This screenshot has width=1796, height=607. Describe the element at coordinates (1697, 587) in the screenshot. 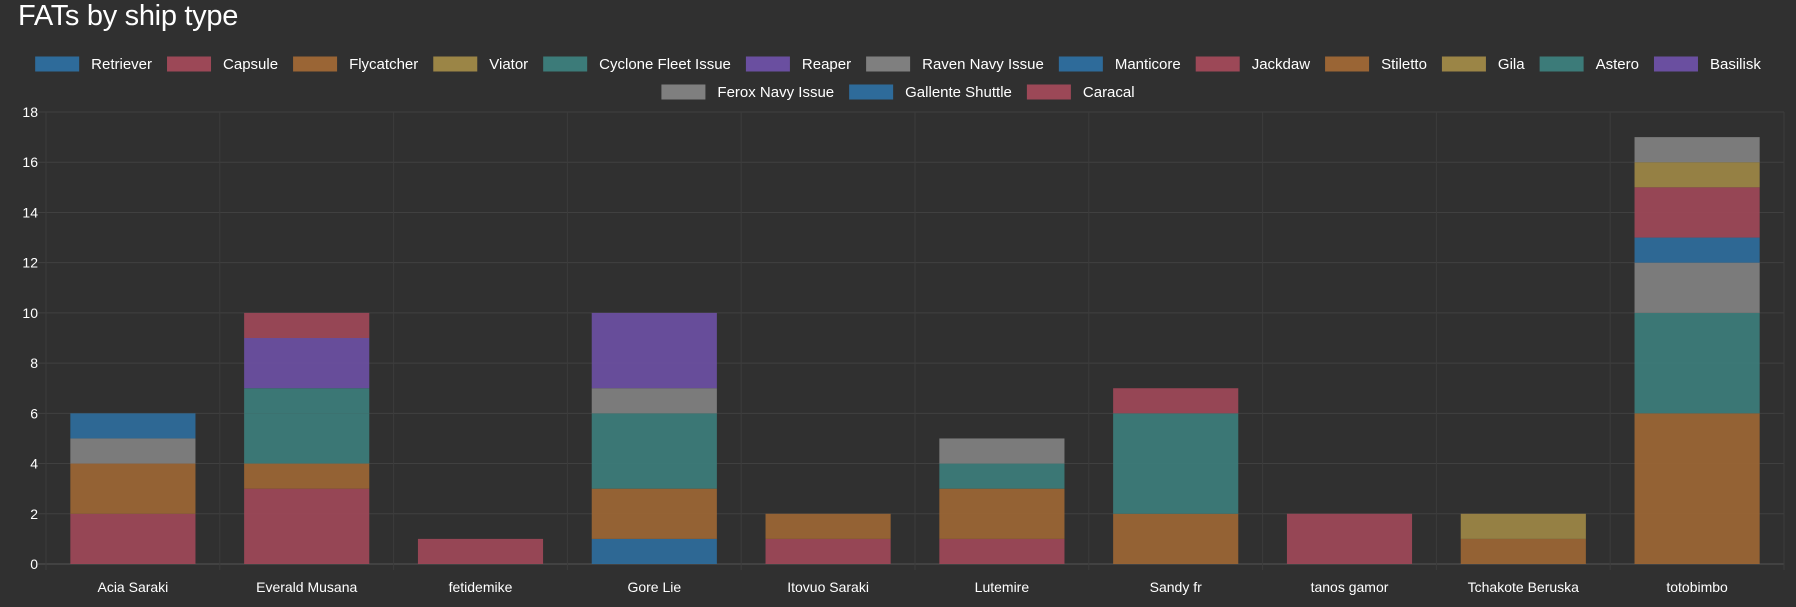

I see `x-tick-label: totobimbo` at that location.